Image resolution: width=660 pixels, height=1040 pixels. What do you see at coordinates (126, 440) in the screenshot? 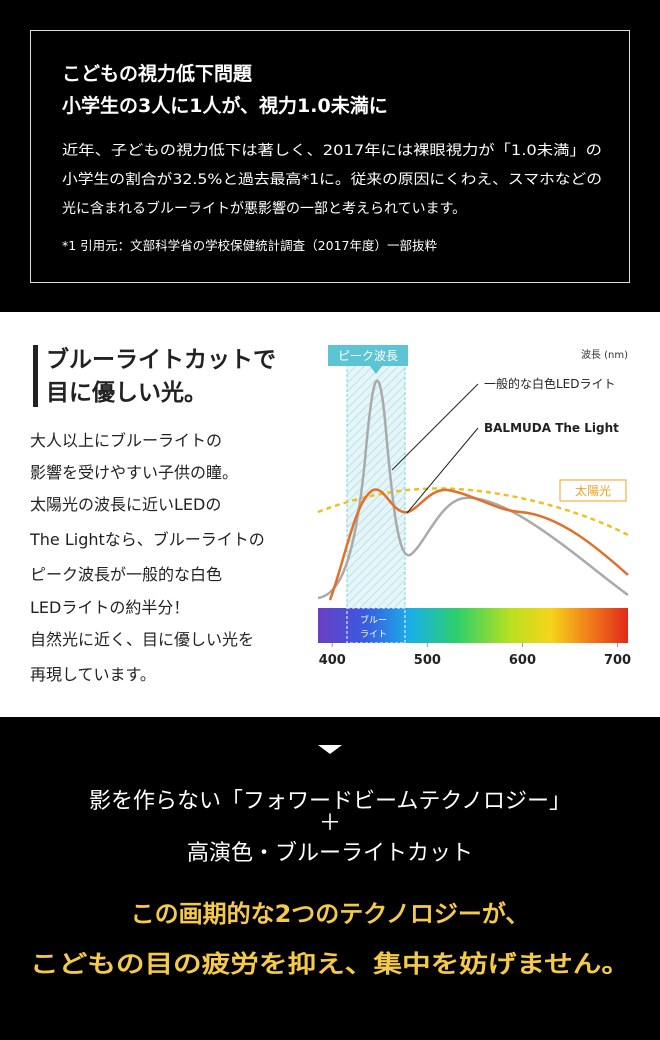
I see `feature-body: 大人以上にブルーライトの` at bounding box center [126, 440].